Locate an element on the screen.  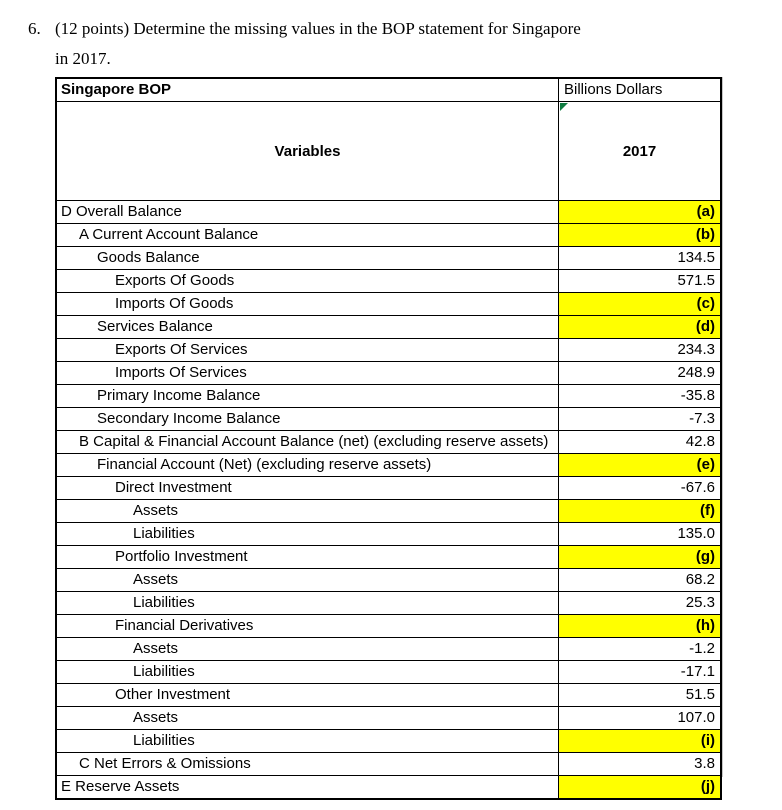
table-header-row: Variables 2017 is located at coordinates (388, 150).